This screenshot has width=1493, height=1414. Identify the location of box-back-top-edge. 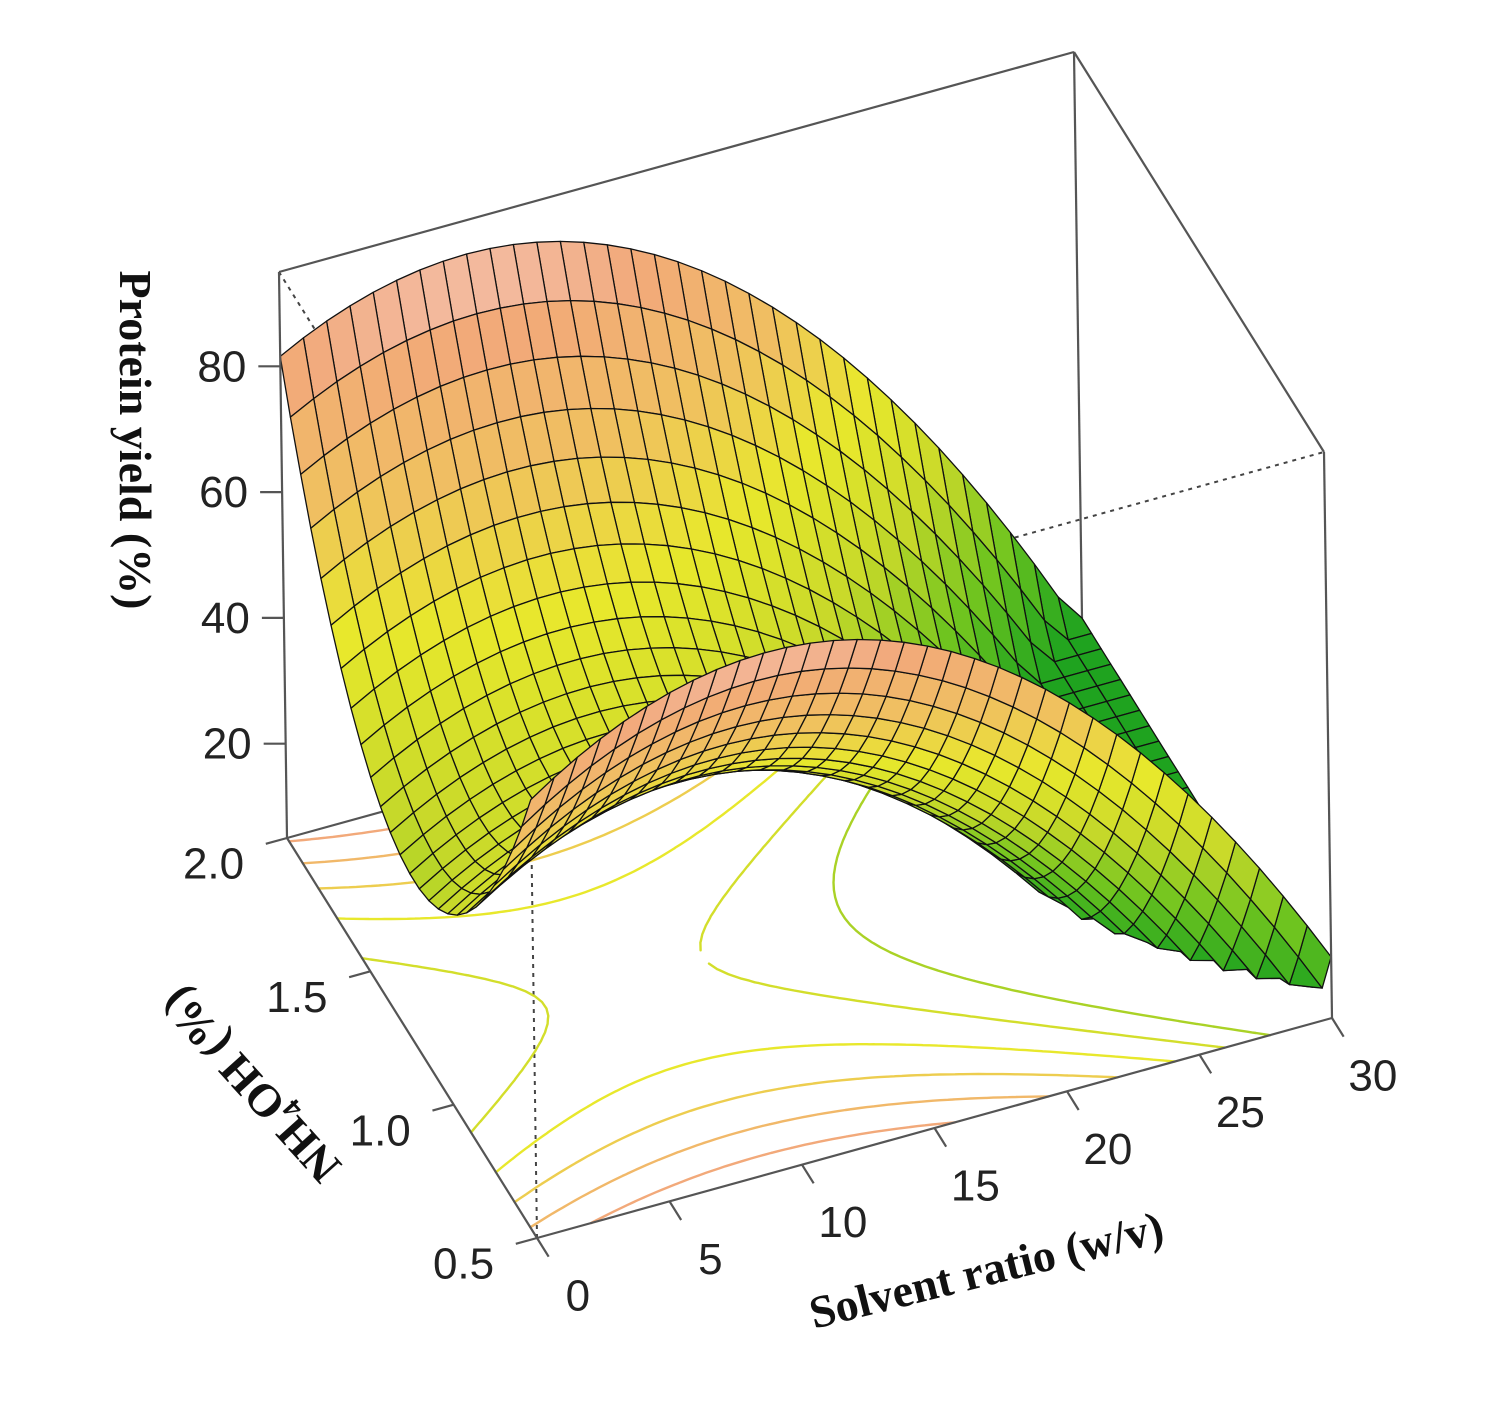
(676, 162).